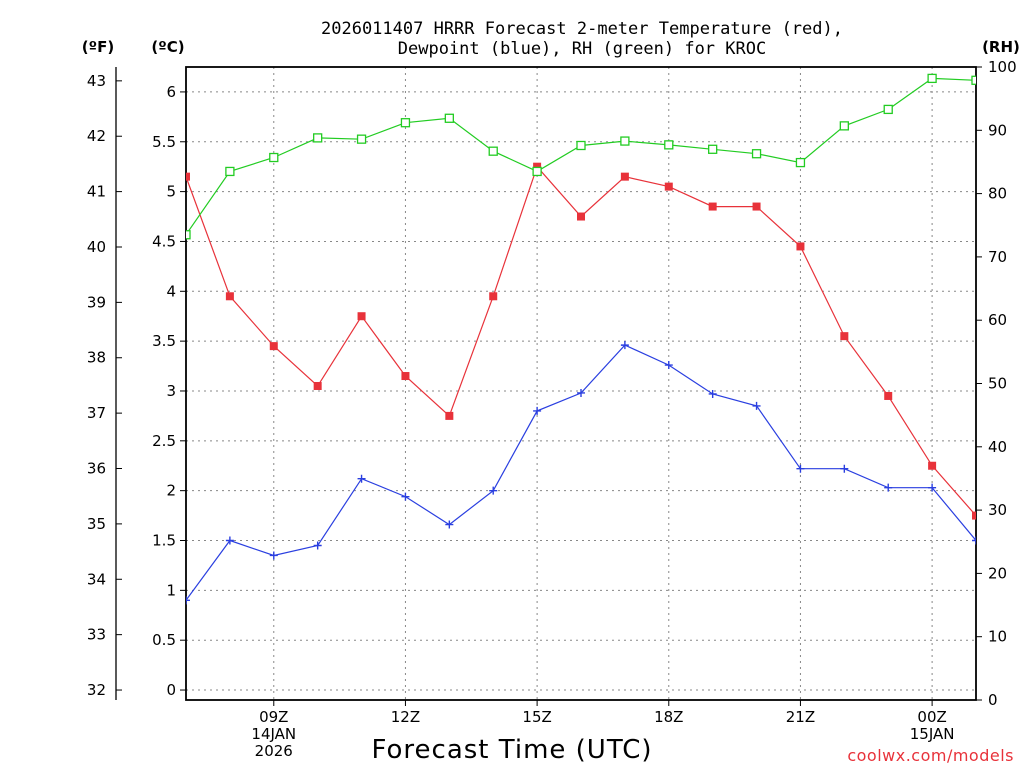  What do you see at coordinates (171, 192) in the screenshot?
I see `celsius-tick-label: 5` at bounding box center [171, 192].